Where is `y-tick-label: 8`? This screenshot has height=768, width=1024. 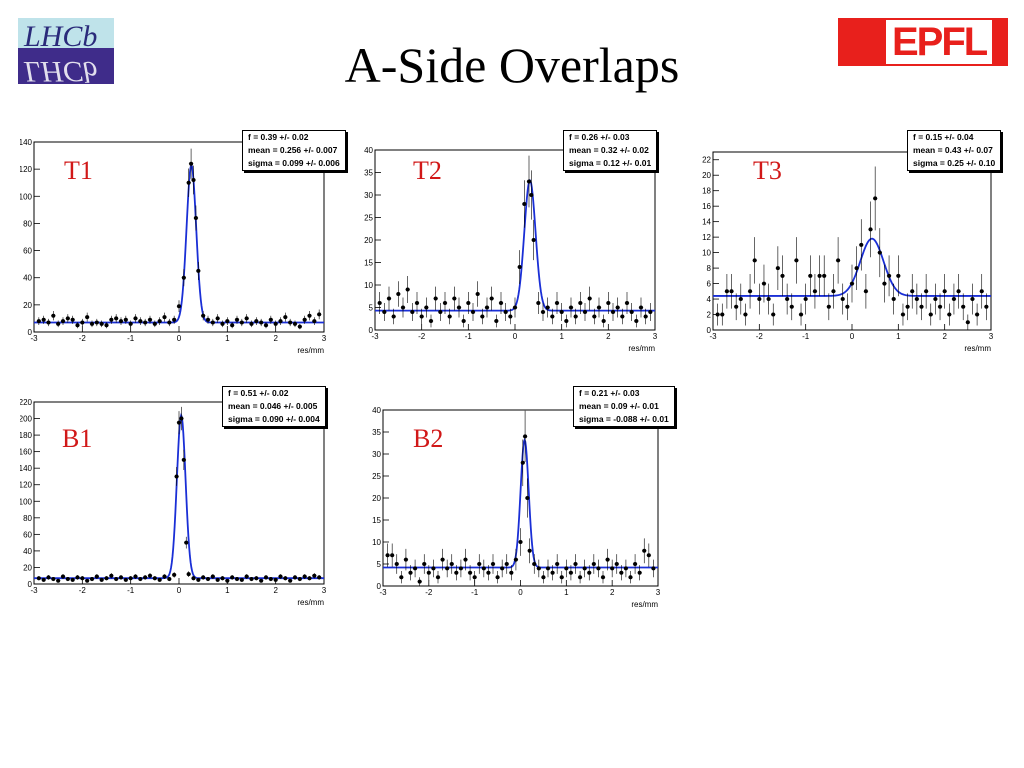
y-tick-label: 8 is located at coordinates (709, 268).